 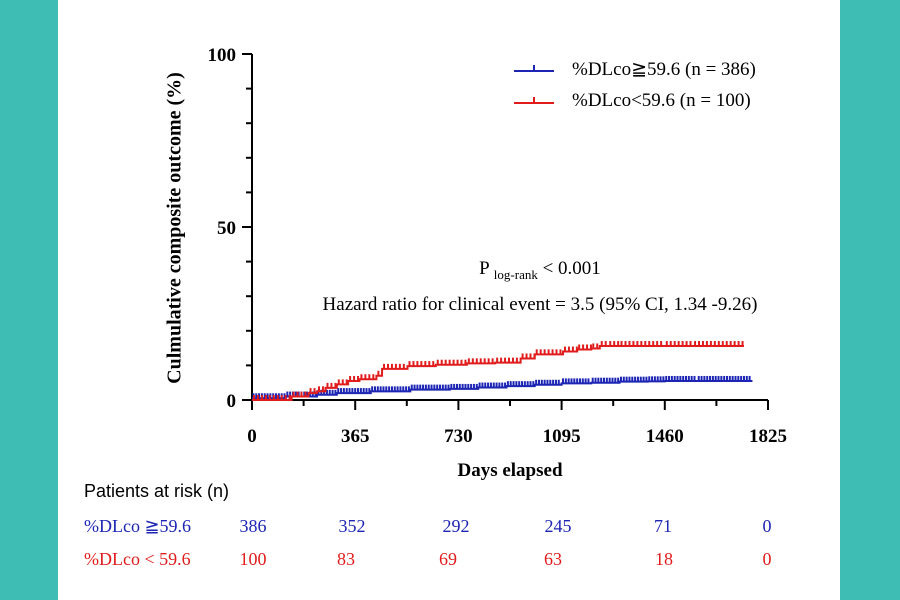 What do you see at coordinates (553, 559) in the screenshot?
I see `risk-value: 63` at bounding box center [553, 559].